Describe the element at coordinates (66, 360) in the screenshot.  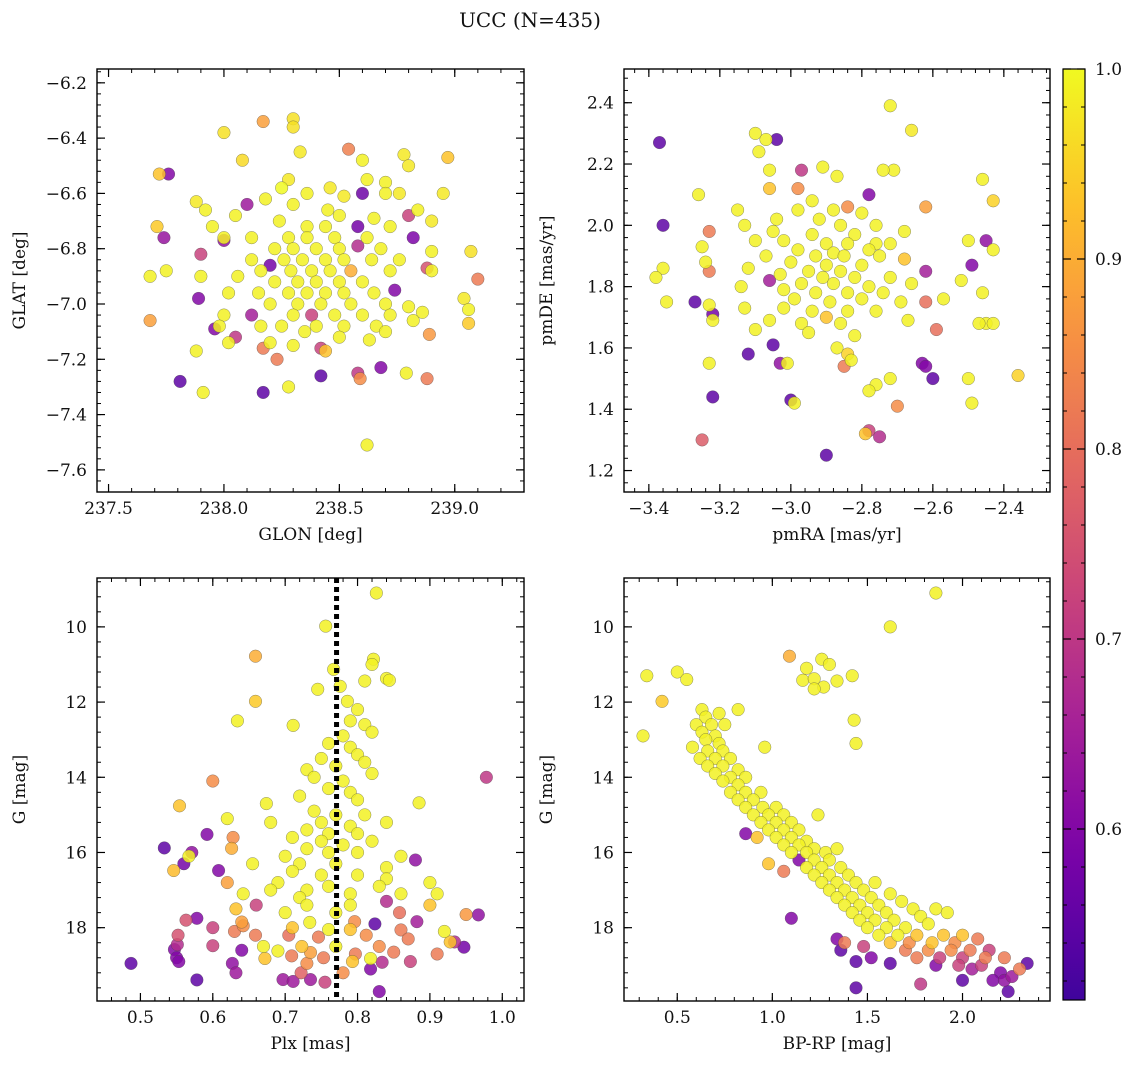
I see `y-tick-label: −7.2` at that location.